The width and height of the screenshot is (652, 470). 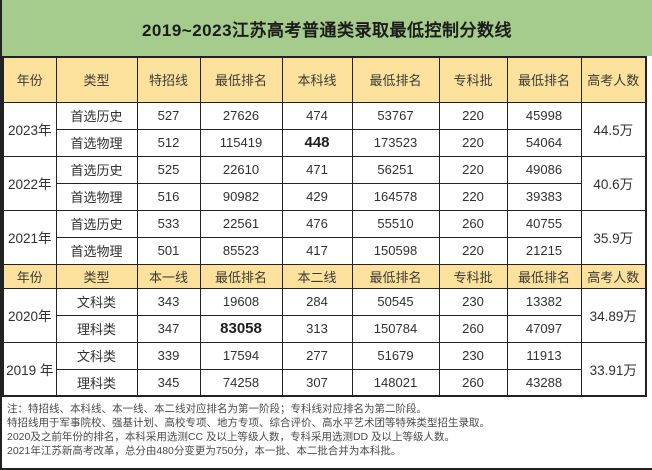 What do you see at coordinates (544, 169) in the screenshot?
I see `score-cell: 49086` at bounding box center [544, 169].